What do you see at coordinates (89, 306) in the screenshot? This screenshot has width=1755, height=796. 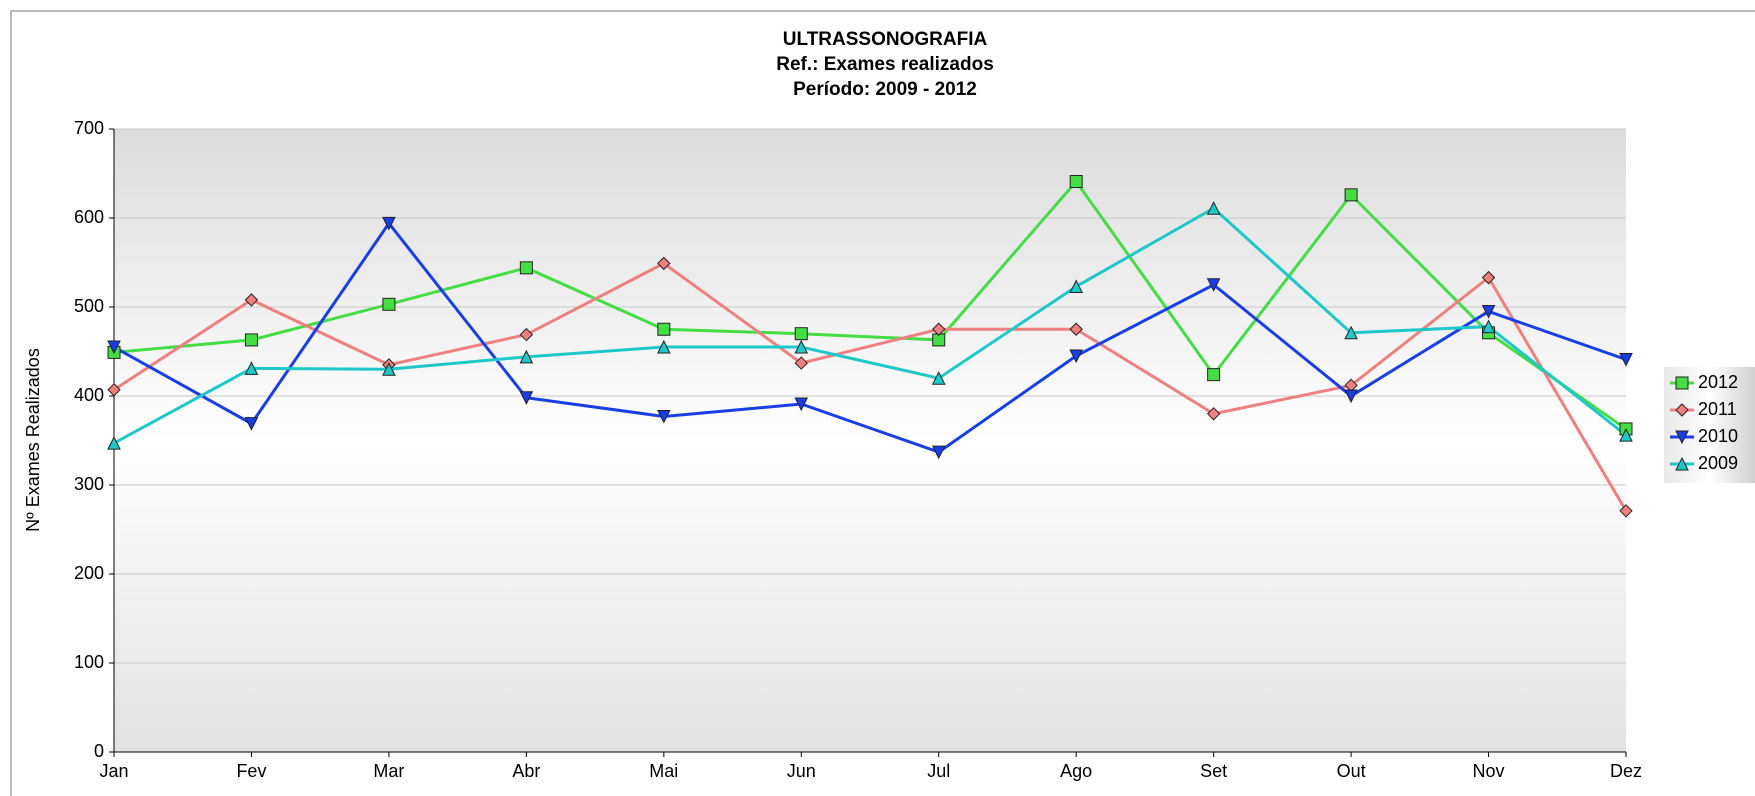 I see `y-tick-label: 500` at bounding box center [89, 306].